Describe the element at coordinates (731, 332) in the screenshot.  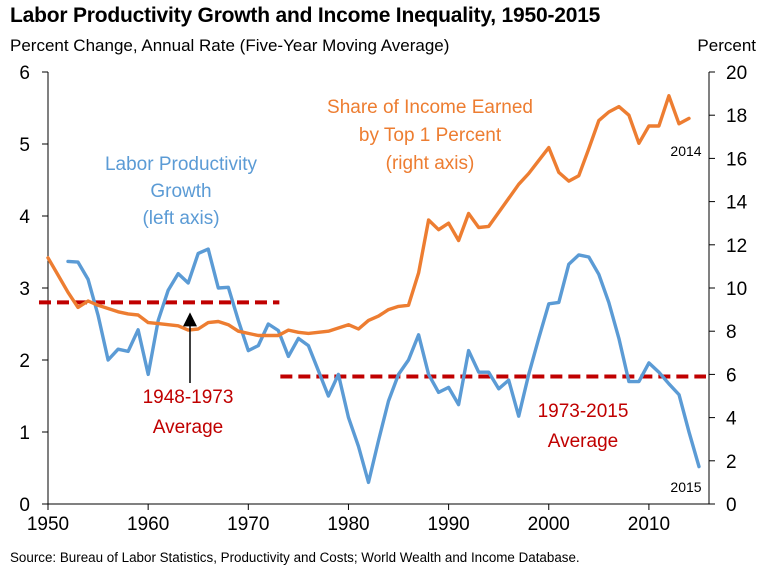
I see `right-tick-label: 8` at that location.